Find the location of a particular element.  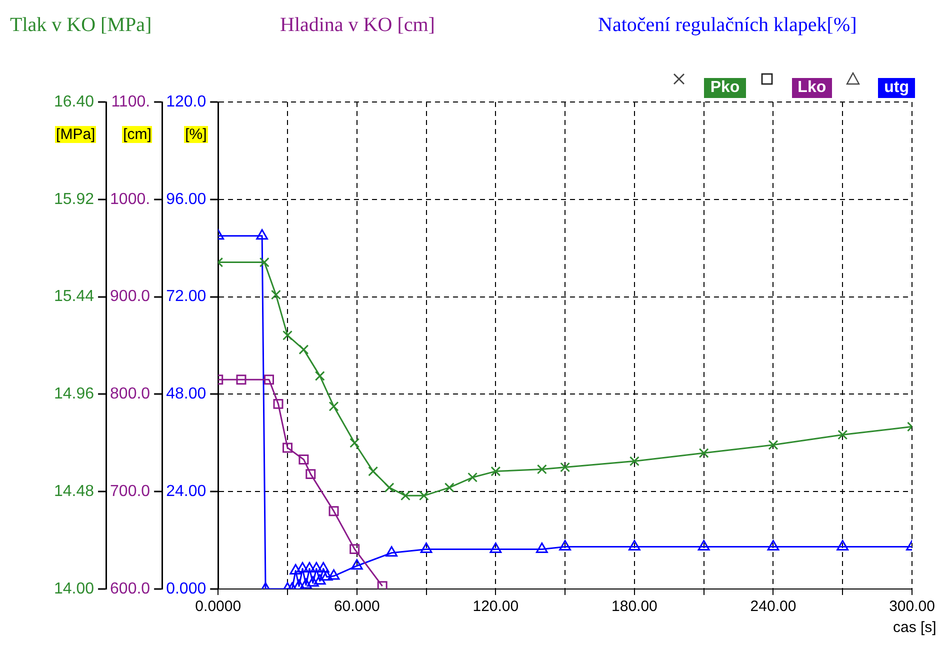

y2-tick-label: 1000. is located at coordinates (130, 199).